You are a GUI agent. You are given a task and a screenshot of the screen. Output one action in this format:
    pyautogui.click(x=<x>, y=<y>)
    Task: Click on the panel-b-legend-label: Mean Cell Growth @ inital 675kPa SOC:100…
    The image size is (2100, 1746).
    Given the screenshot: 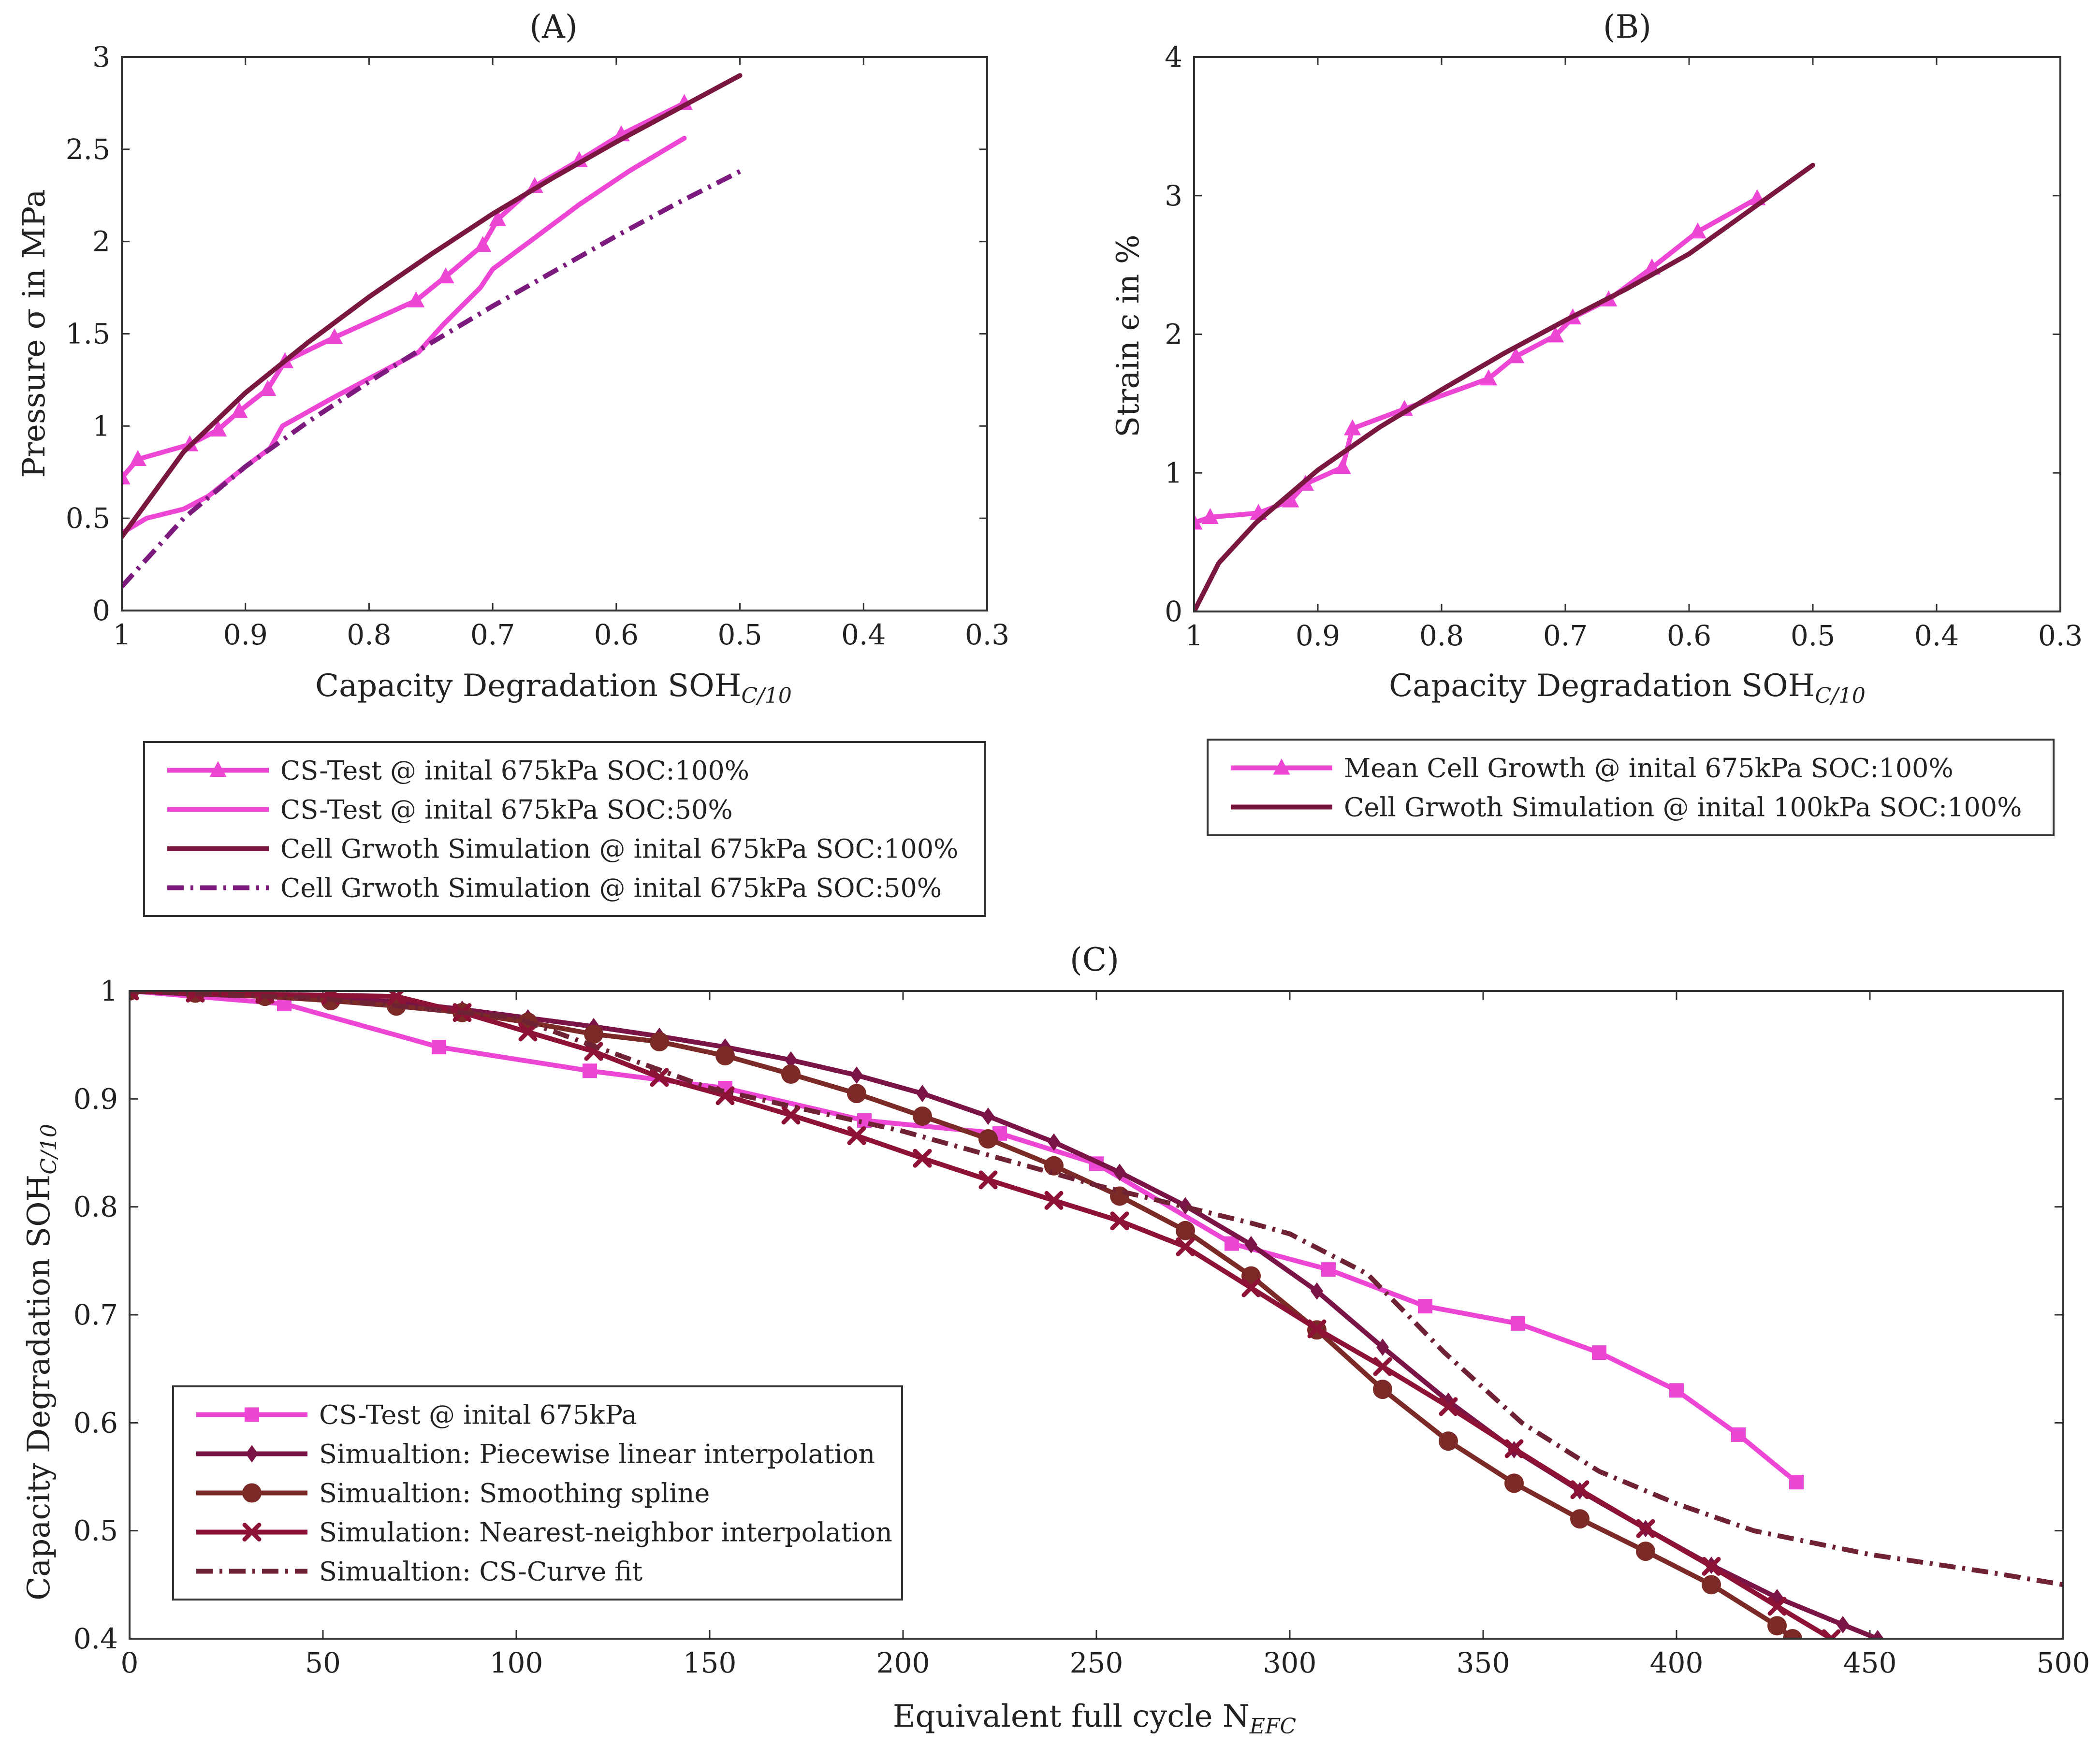 What is the action you would take?
    pyautogui.click(x=1649, y=769)
    